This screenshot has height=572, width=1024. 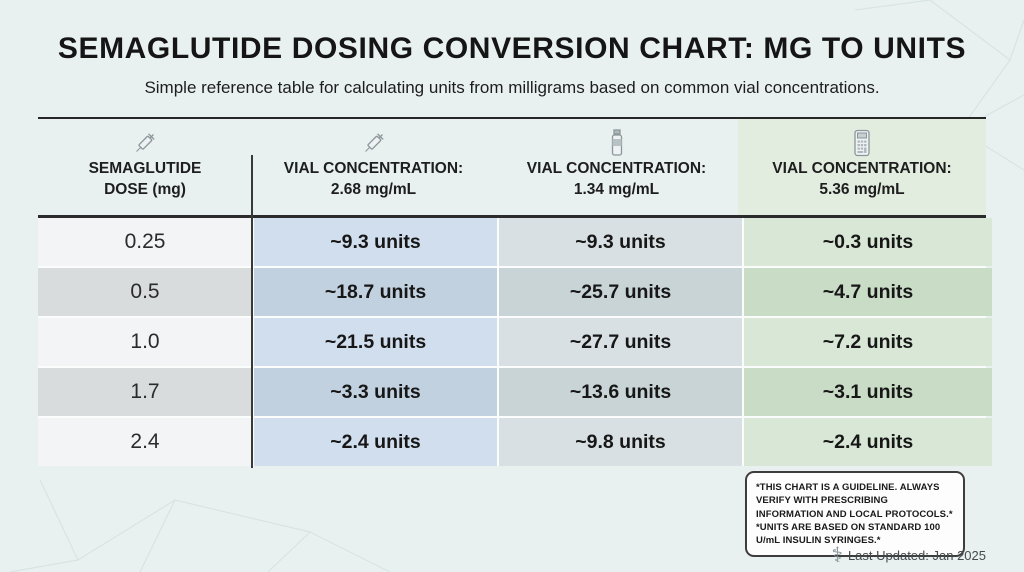 What do you see at coordinates (512, 118) in the screenshot?
I see `divider-rule` at bounding box center [512, 118].